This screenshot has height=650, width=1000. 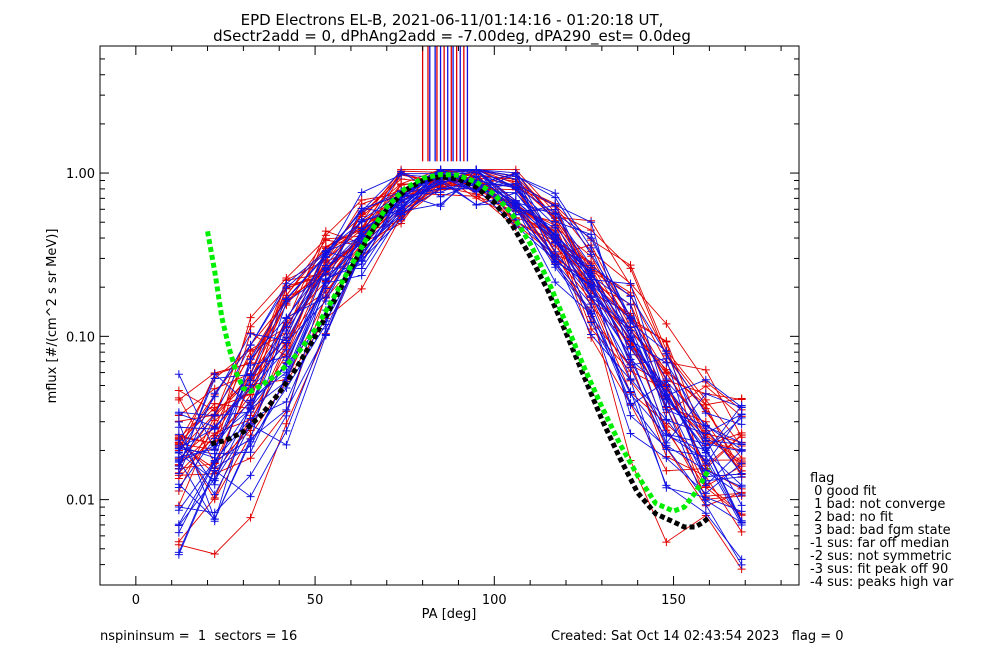 What do you see at coordinates (52, 316) in the screenshot?
I see `y-axis-label: mflux [#/(cm^2 s sr MeV)]` at bounding box center [52, 316].